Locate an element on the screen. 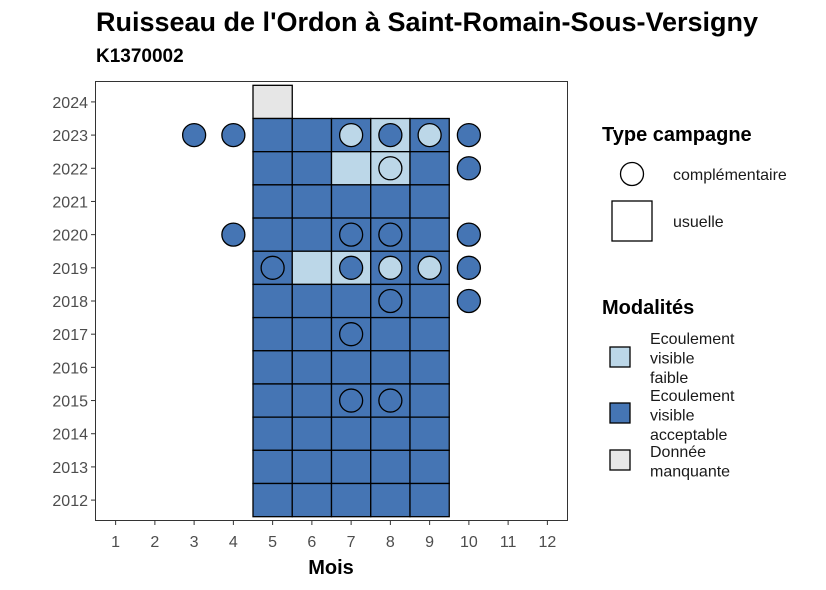 The image size is (826, 590). x-tick-label-4: 4 is located at coordinates (233, 542).